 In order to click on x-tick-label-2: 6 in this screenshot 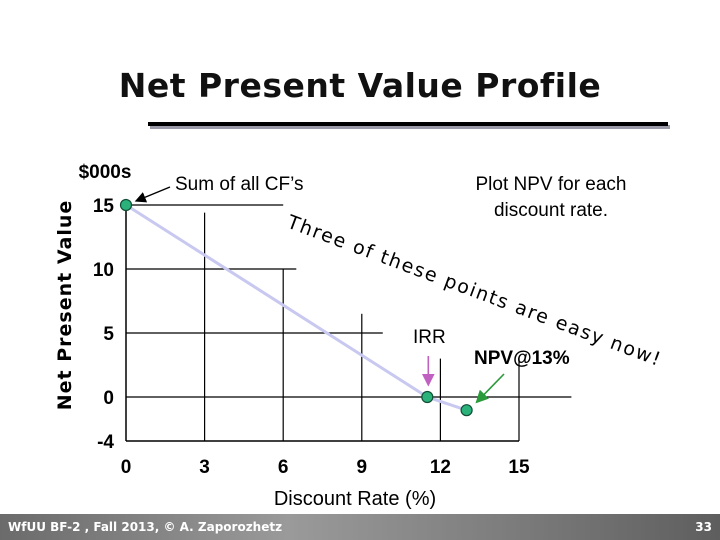, I will do `click(283, 467)`.